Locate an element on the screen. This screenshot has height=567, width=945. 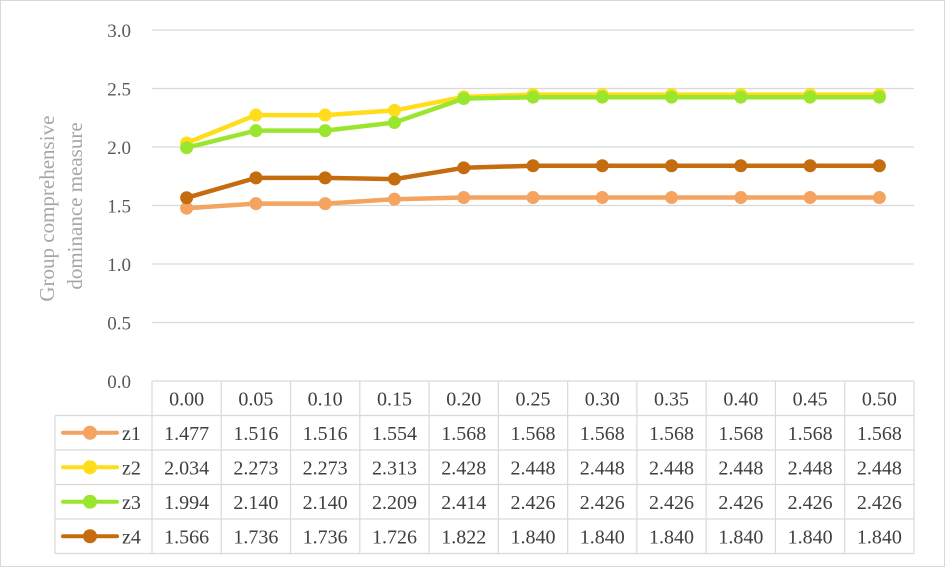
table-cell-value: 1.994 is located at coordinates (186, 503).